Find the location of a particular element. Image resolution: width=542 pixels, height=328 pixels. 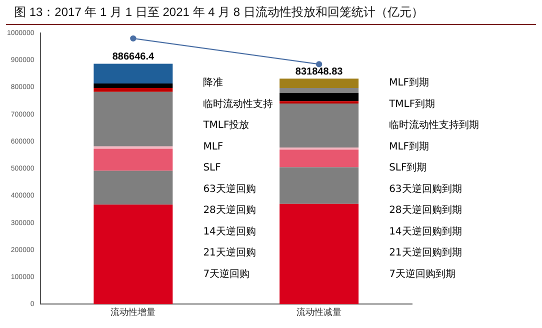

total-label: 886646.4 is located at coordinates (133, 56).